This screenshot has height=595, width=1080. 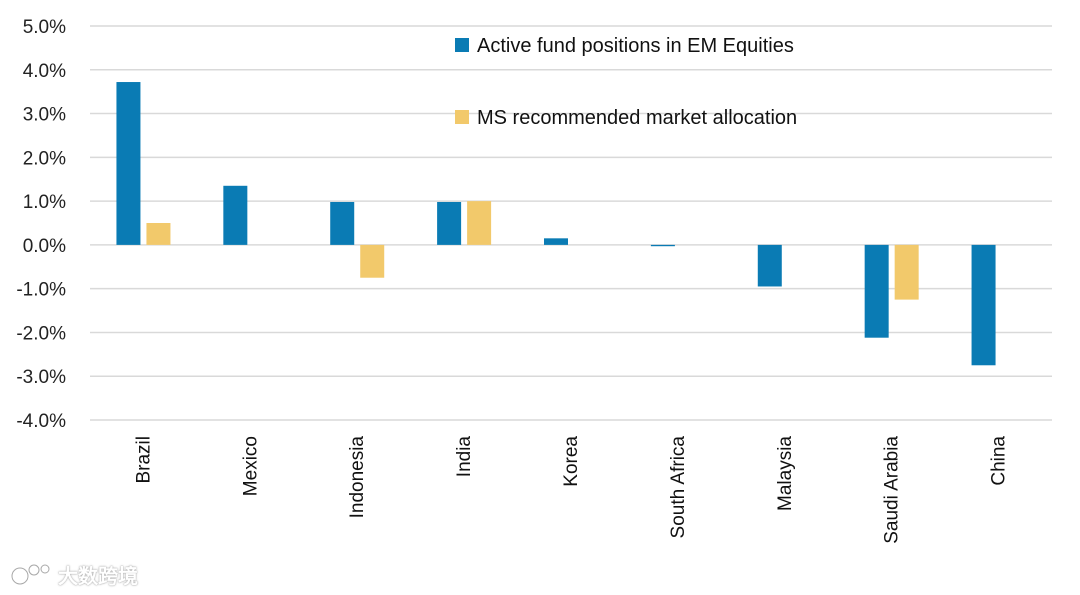 What do you see at coordinates (342, 223) in the screenshot?
I see `bar-active-fund-indonesia` at bounding box center [342, 223].